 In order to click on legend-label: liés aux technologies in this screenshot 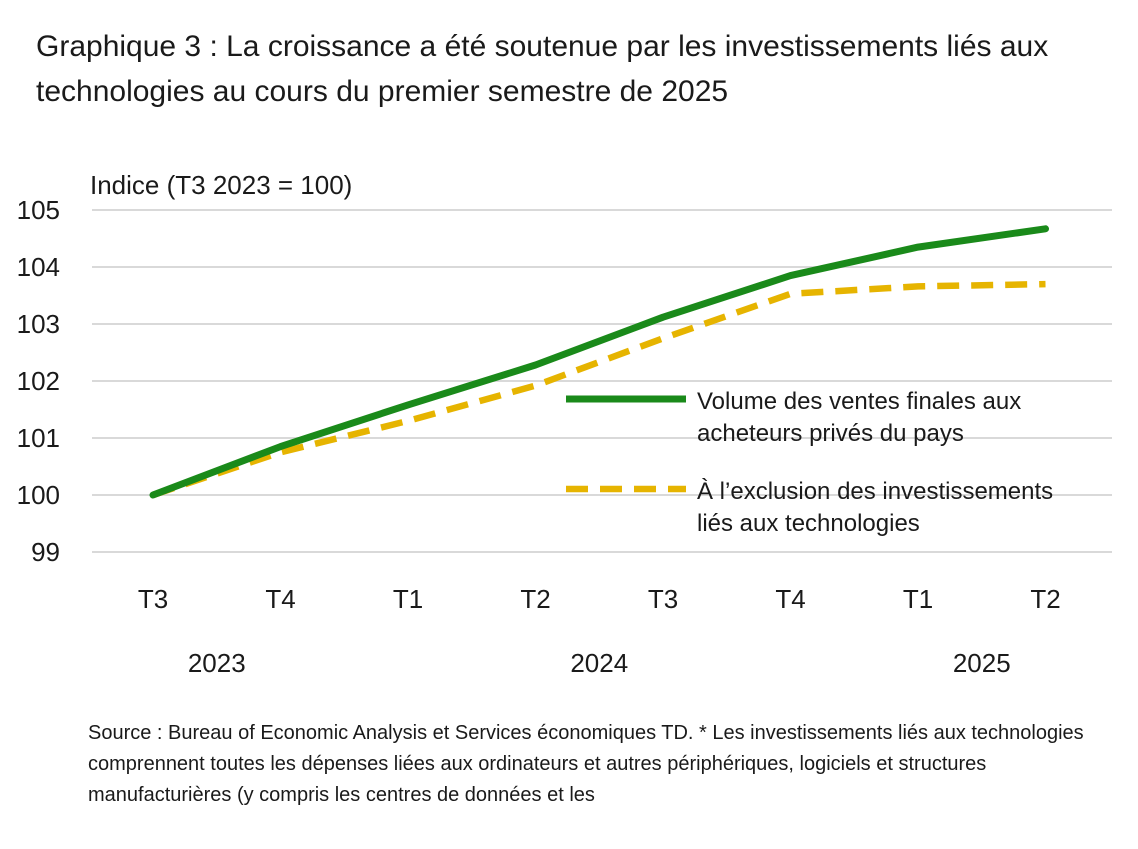, I will do `click(808, 523)`.